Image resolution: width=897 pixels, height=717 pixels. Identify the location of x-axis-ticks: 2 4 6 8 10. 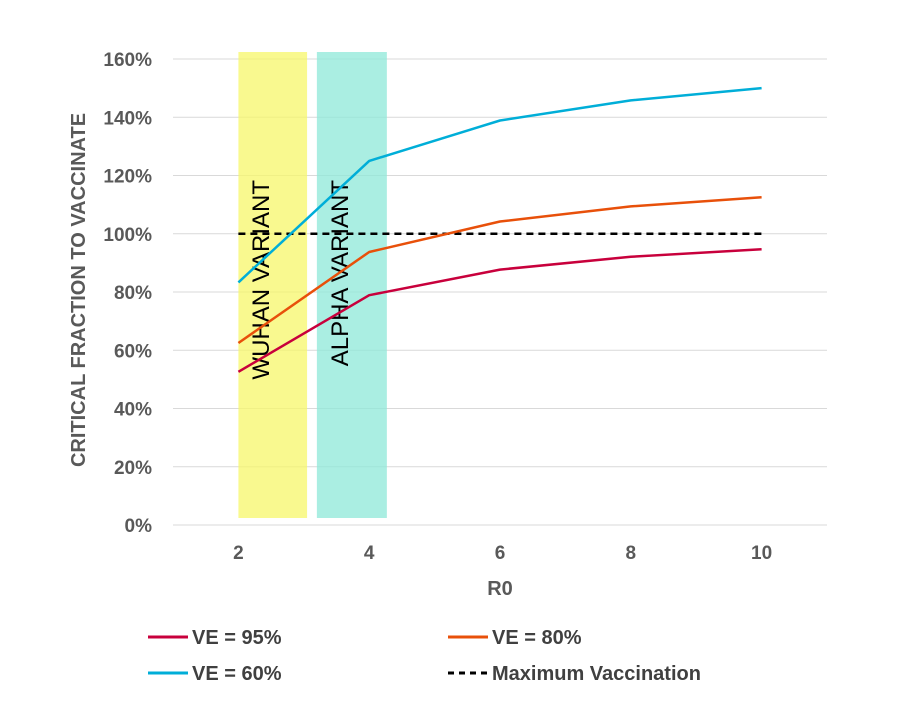
(502, 553).